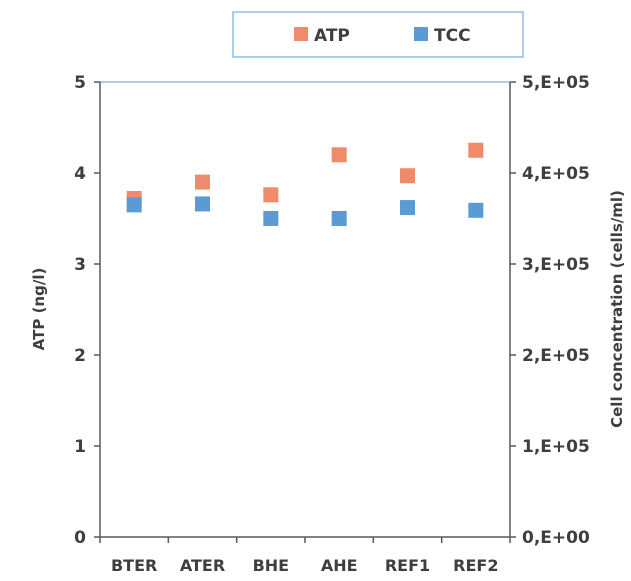  Describe the element at coordinates (556, 538) in the screenshot. I see `y2-tick-label: 0,E+00` at that location.